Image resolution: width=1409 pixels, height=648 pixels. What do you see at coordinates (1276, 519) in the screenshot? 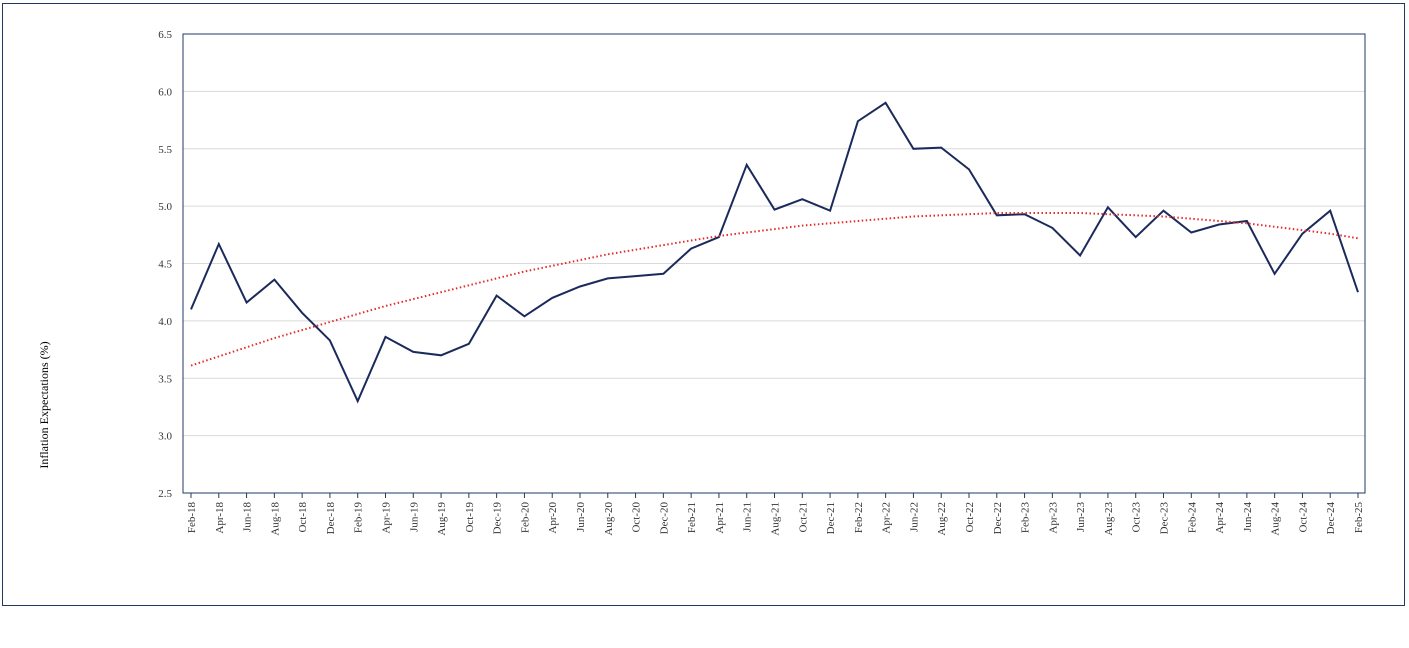
I see `x-tick-label: Aug-24` at bounding box center [1276, 519].